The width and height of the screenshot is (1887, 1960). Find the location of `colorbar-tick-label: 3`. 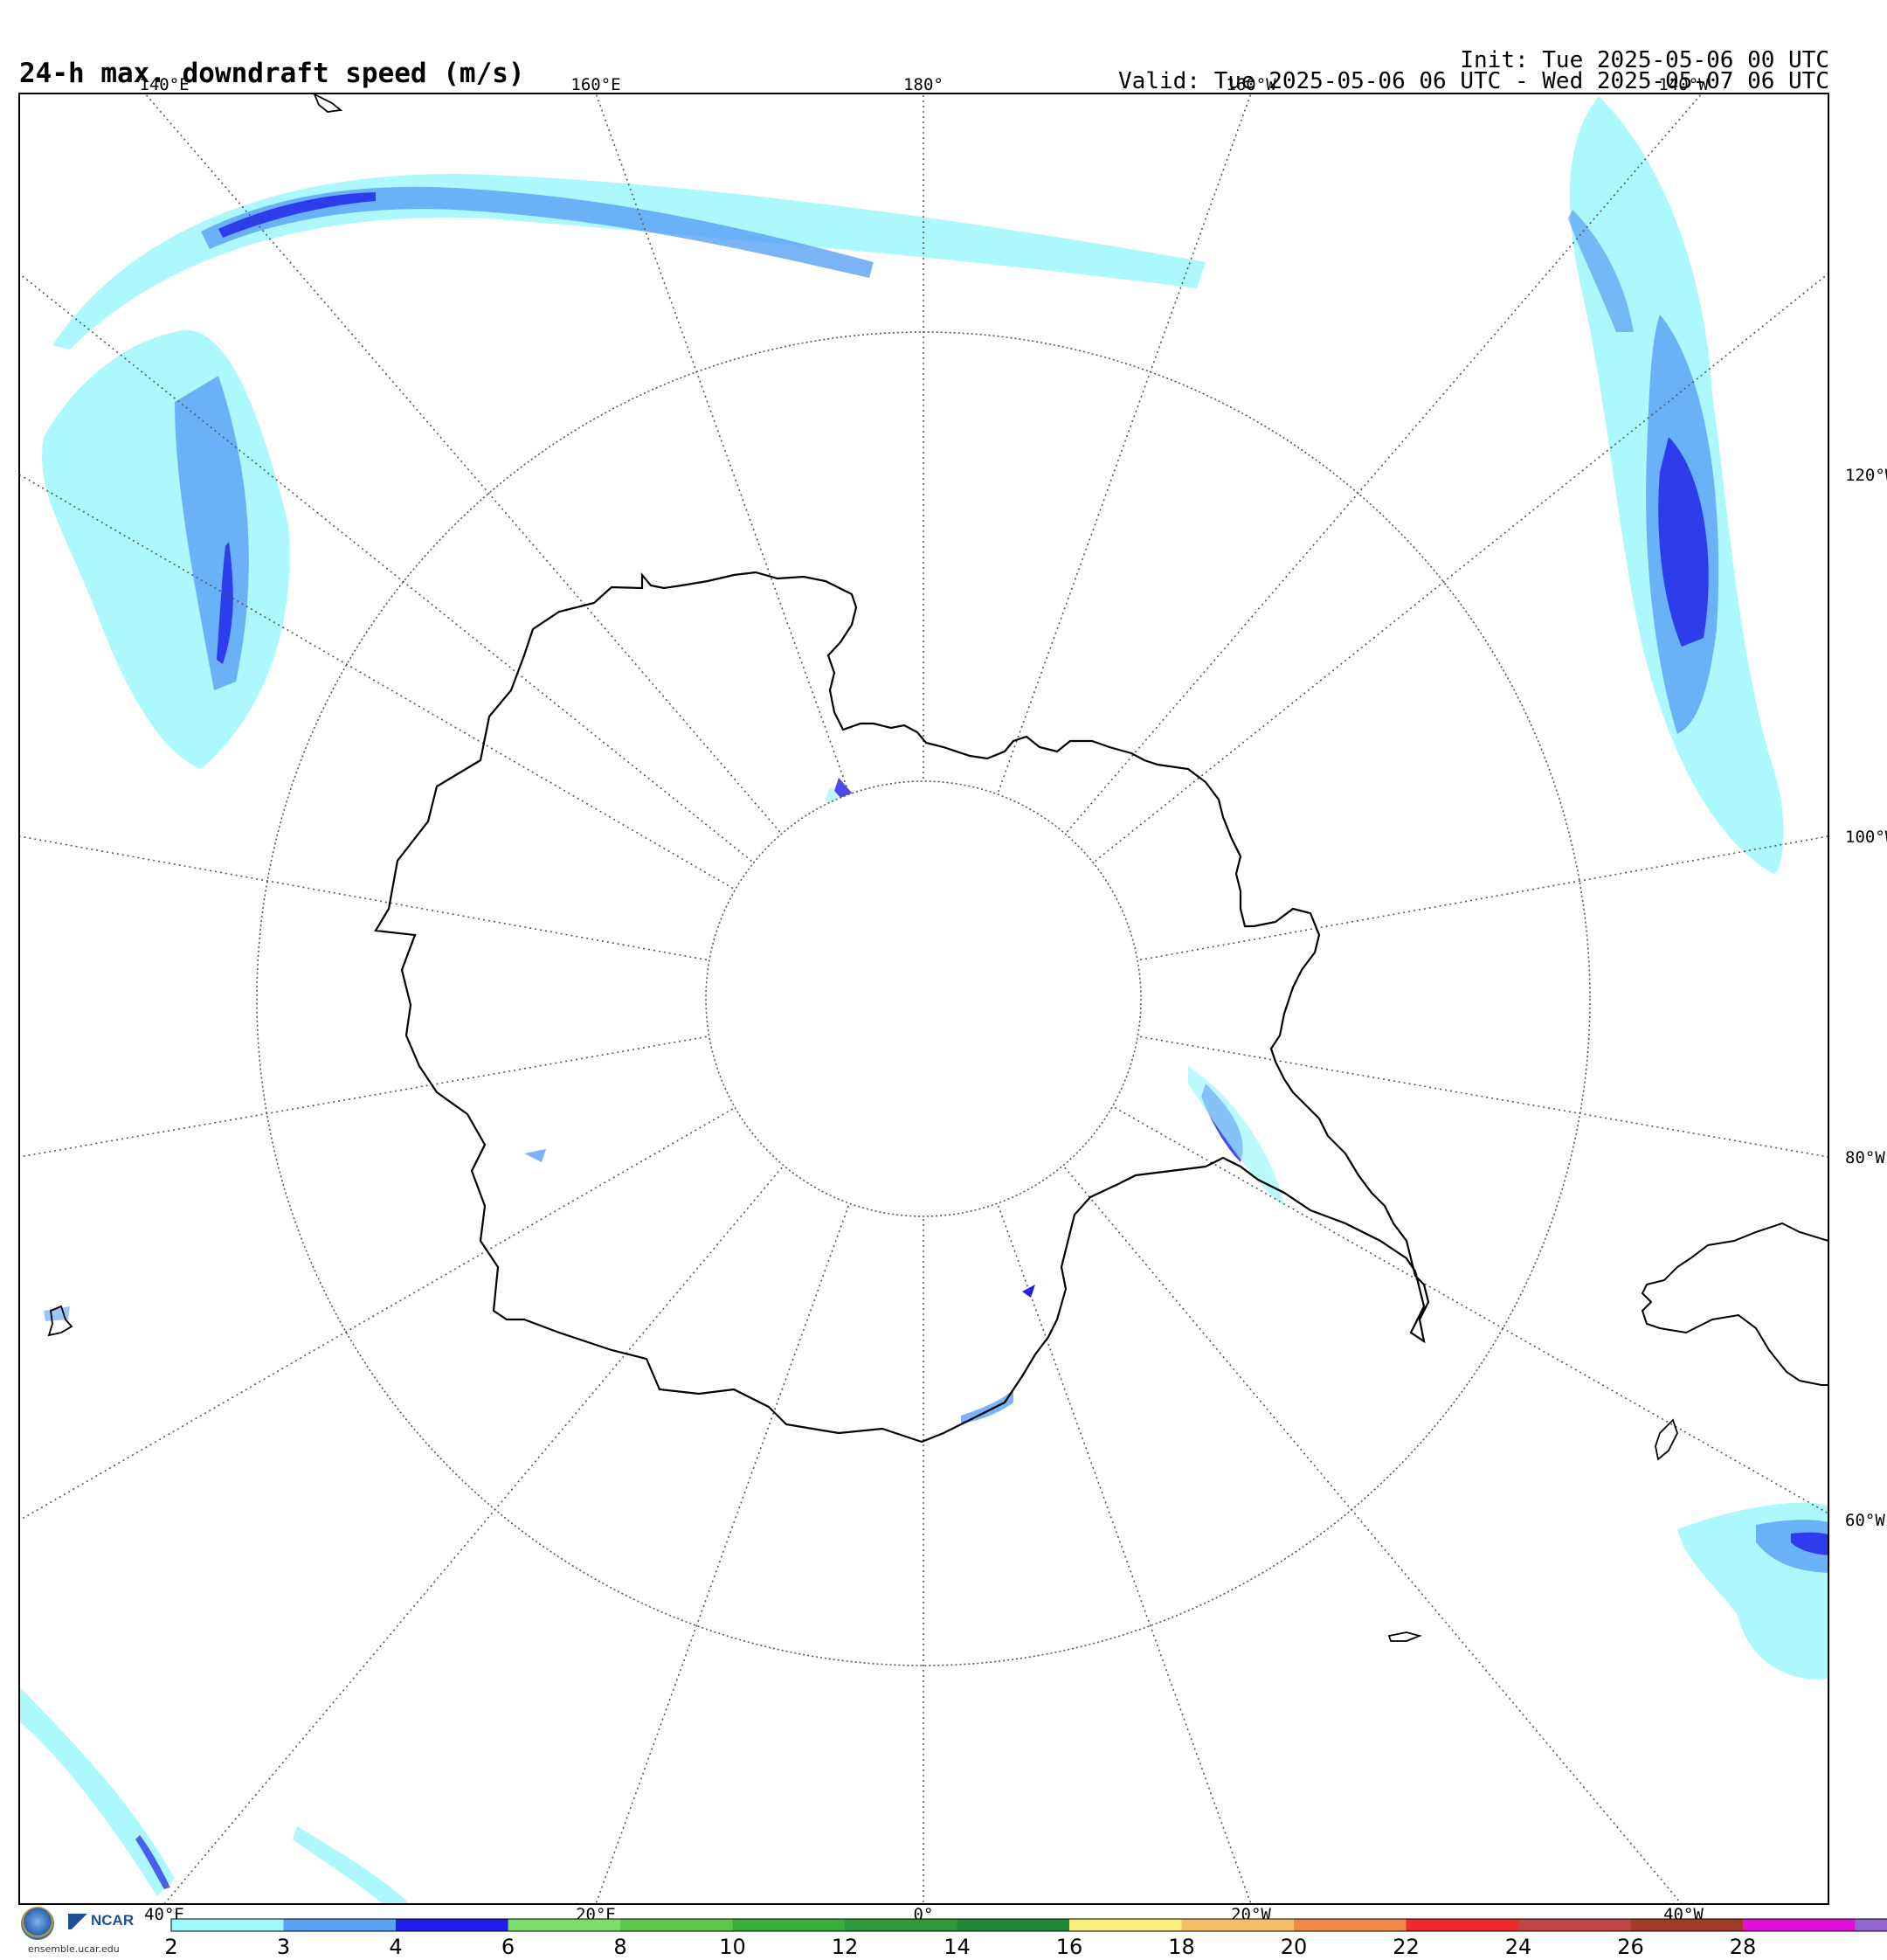

colorbar-tick-label: 3 is located at coordinates (283, 1947).